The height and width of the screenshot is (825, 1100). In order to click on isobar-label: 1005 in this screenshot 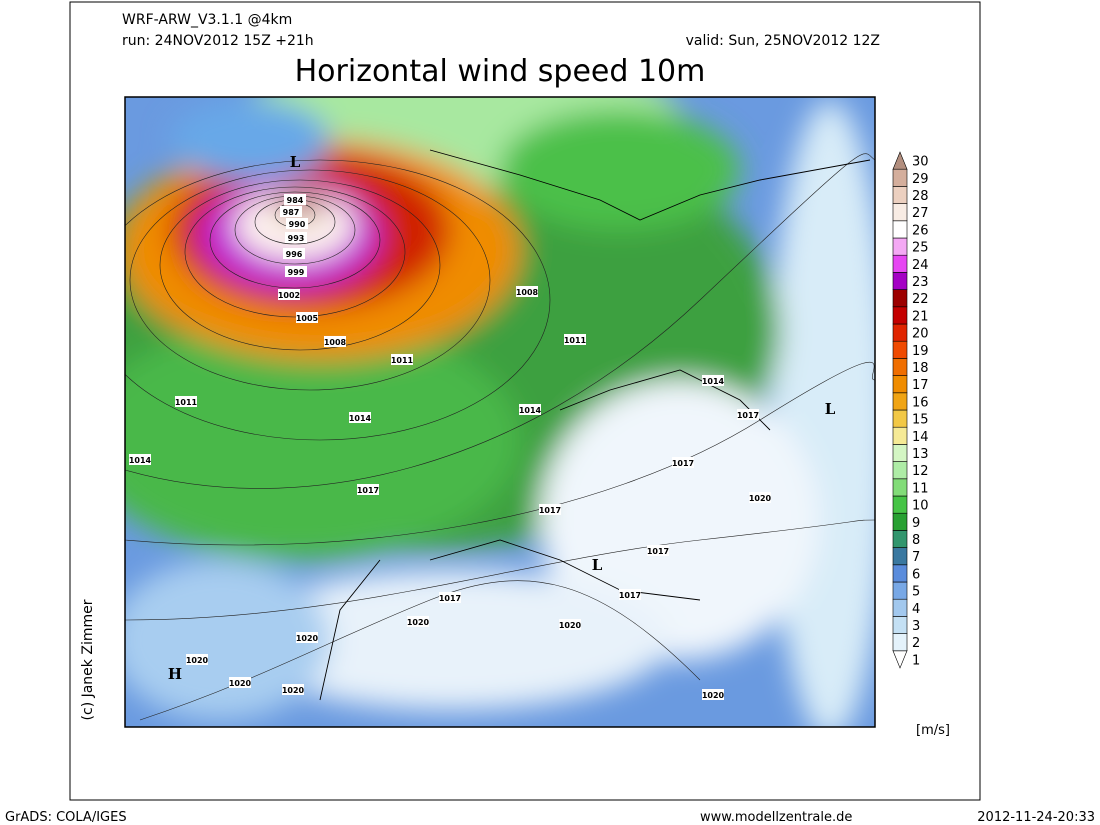, I will do `click(307, 318)`.